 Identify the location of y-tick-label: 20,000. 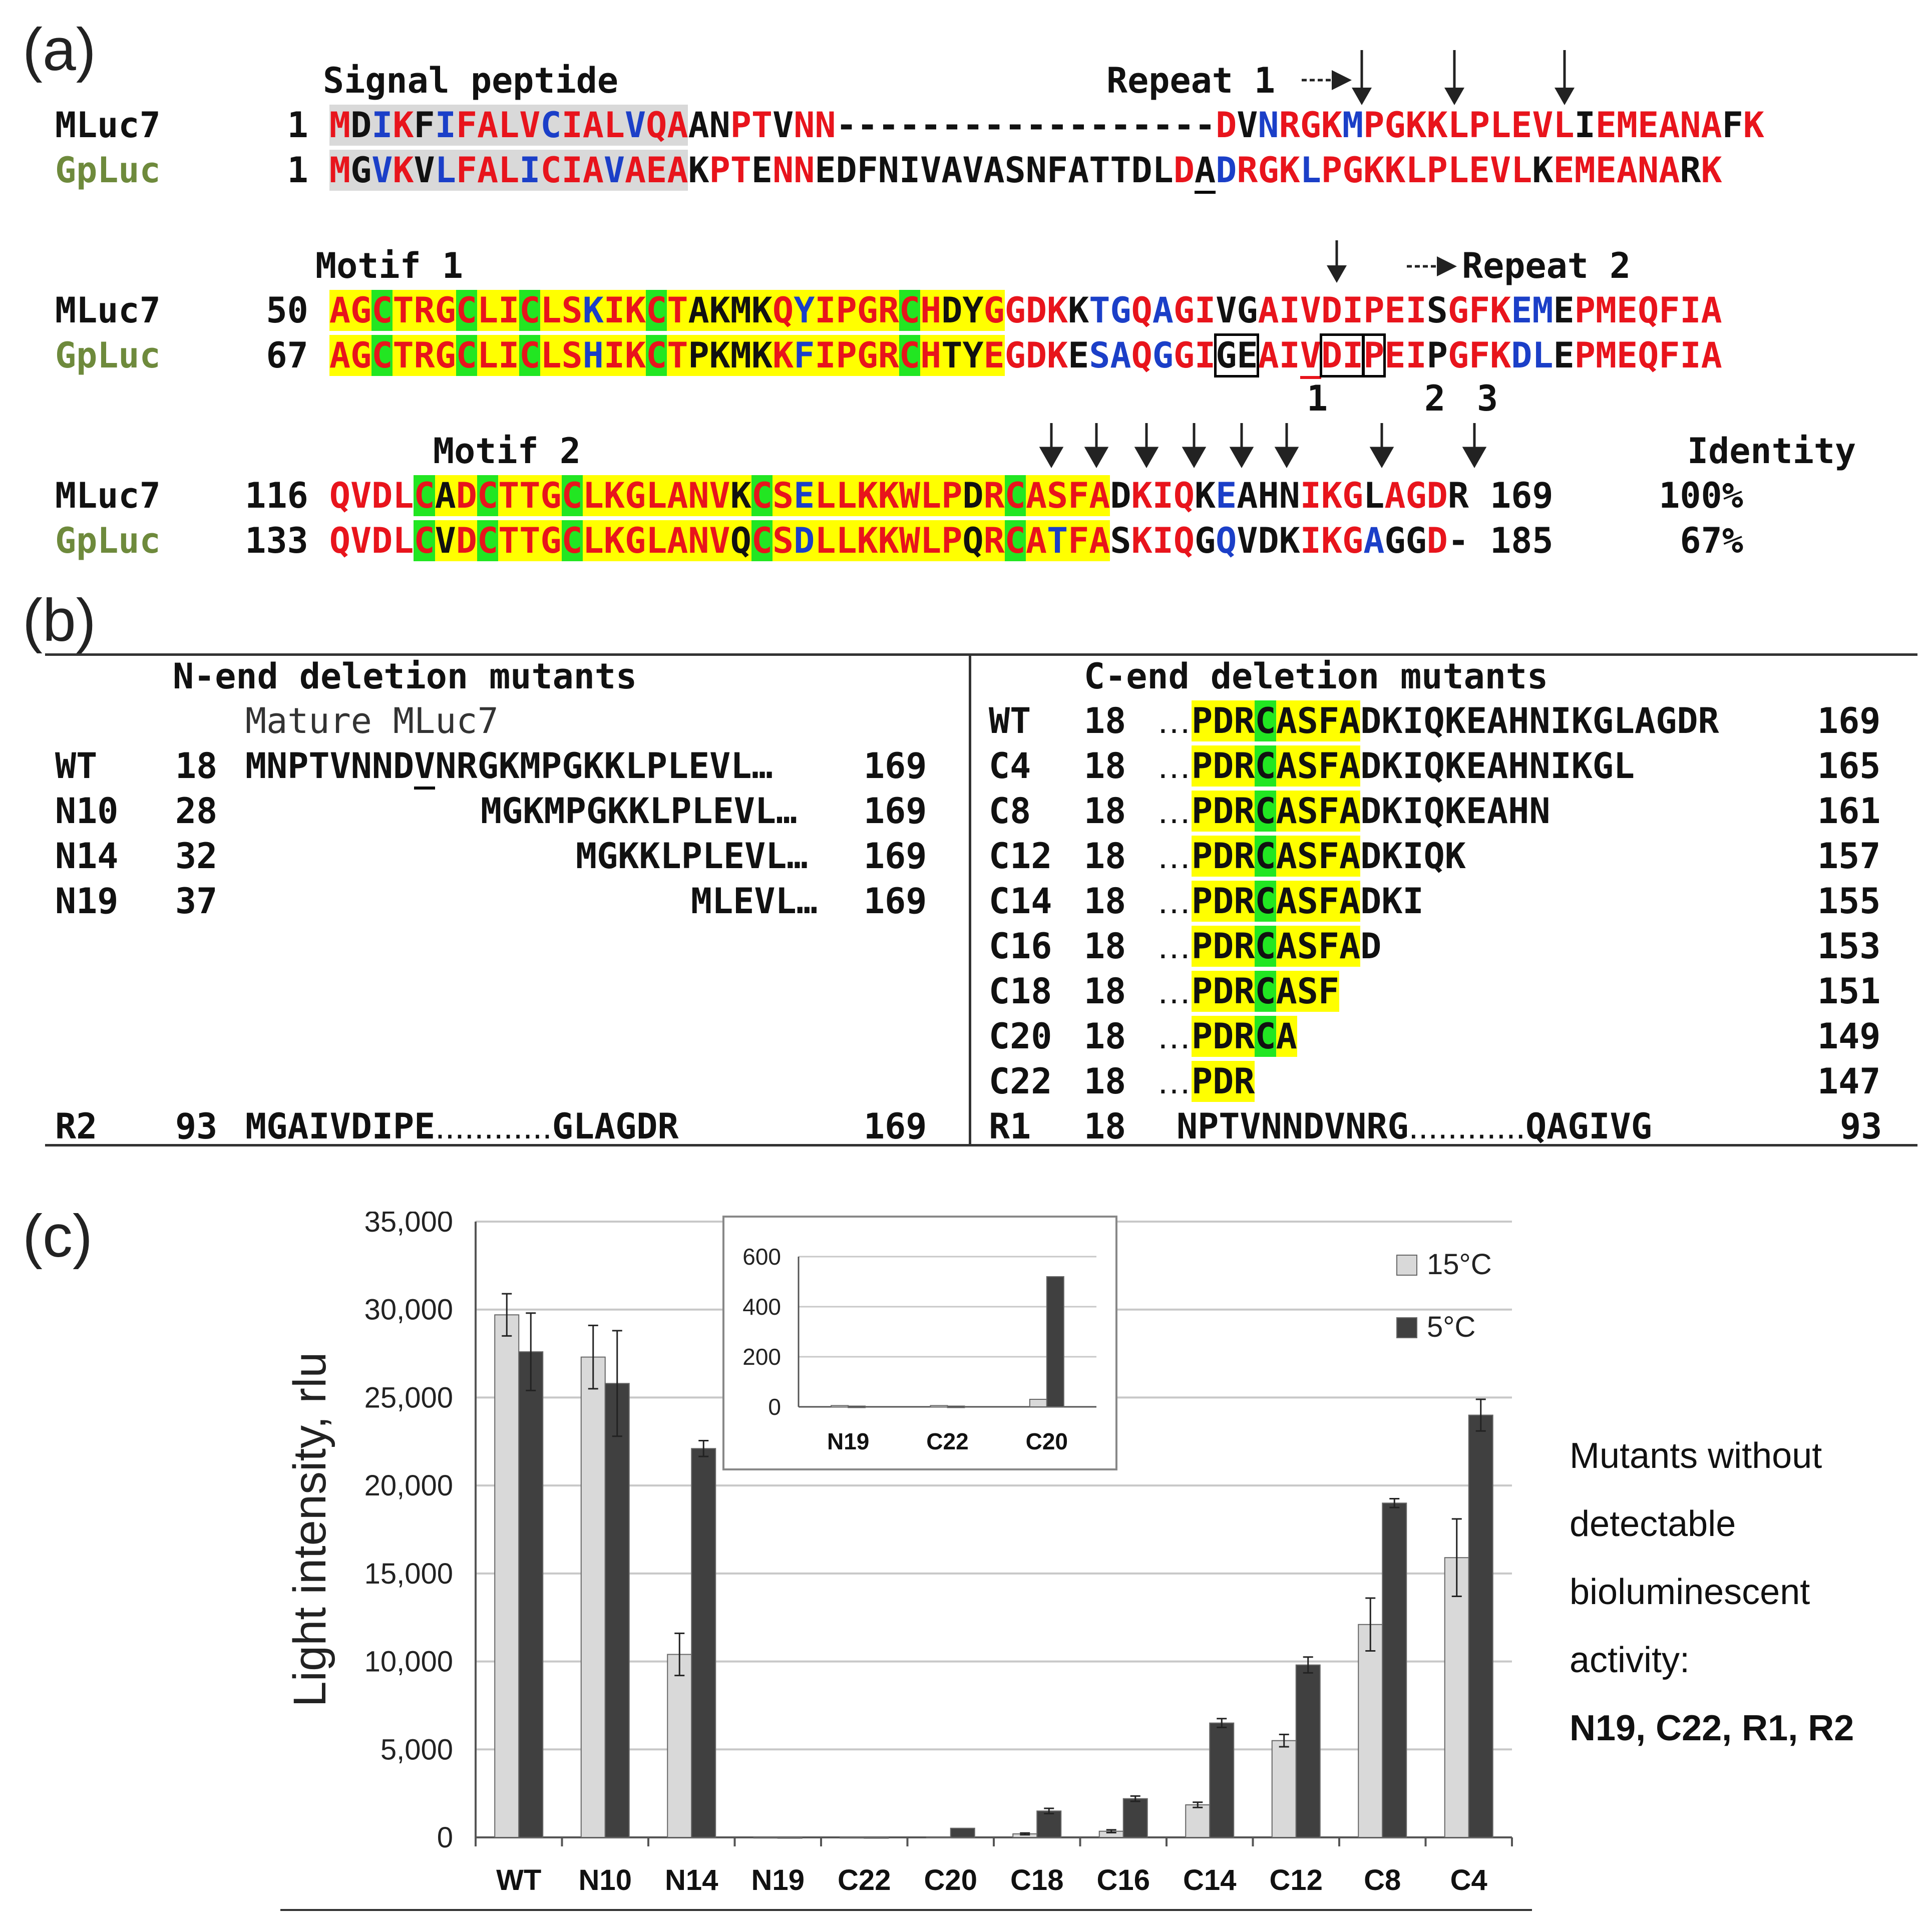
(408, 1485).